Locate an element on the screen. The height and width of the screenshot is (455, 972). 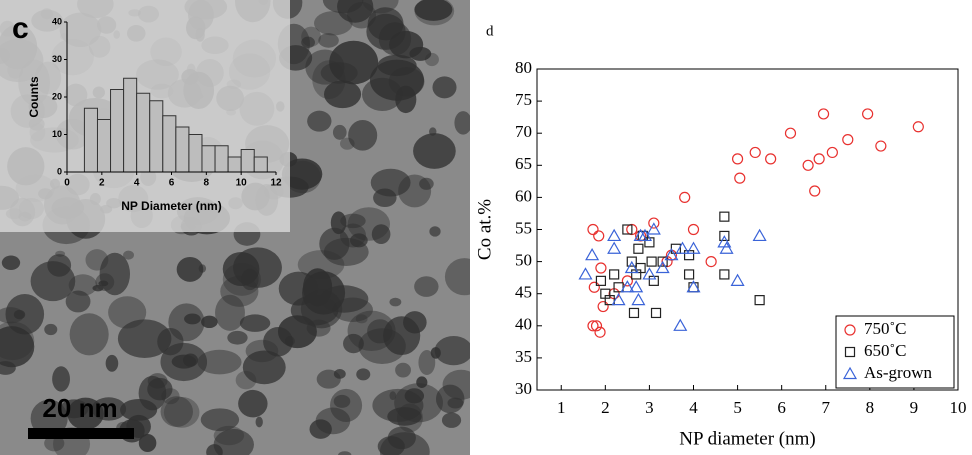
x-tick-label: 12 is located at coordinates (276, 183).